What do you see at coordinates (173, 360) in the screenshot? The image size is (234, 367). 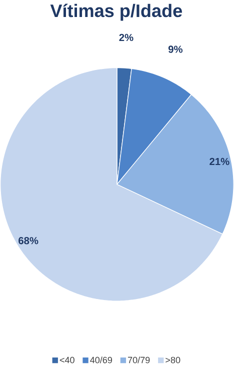 I see `legend-label: >80` at bounding box center [173, 360].